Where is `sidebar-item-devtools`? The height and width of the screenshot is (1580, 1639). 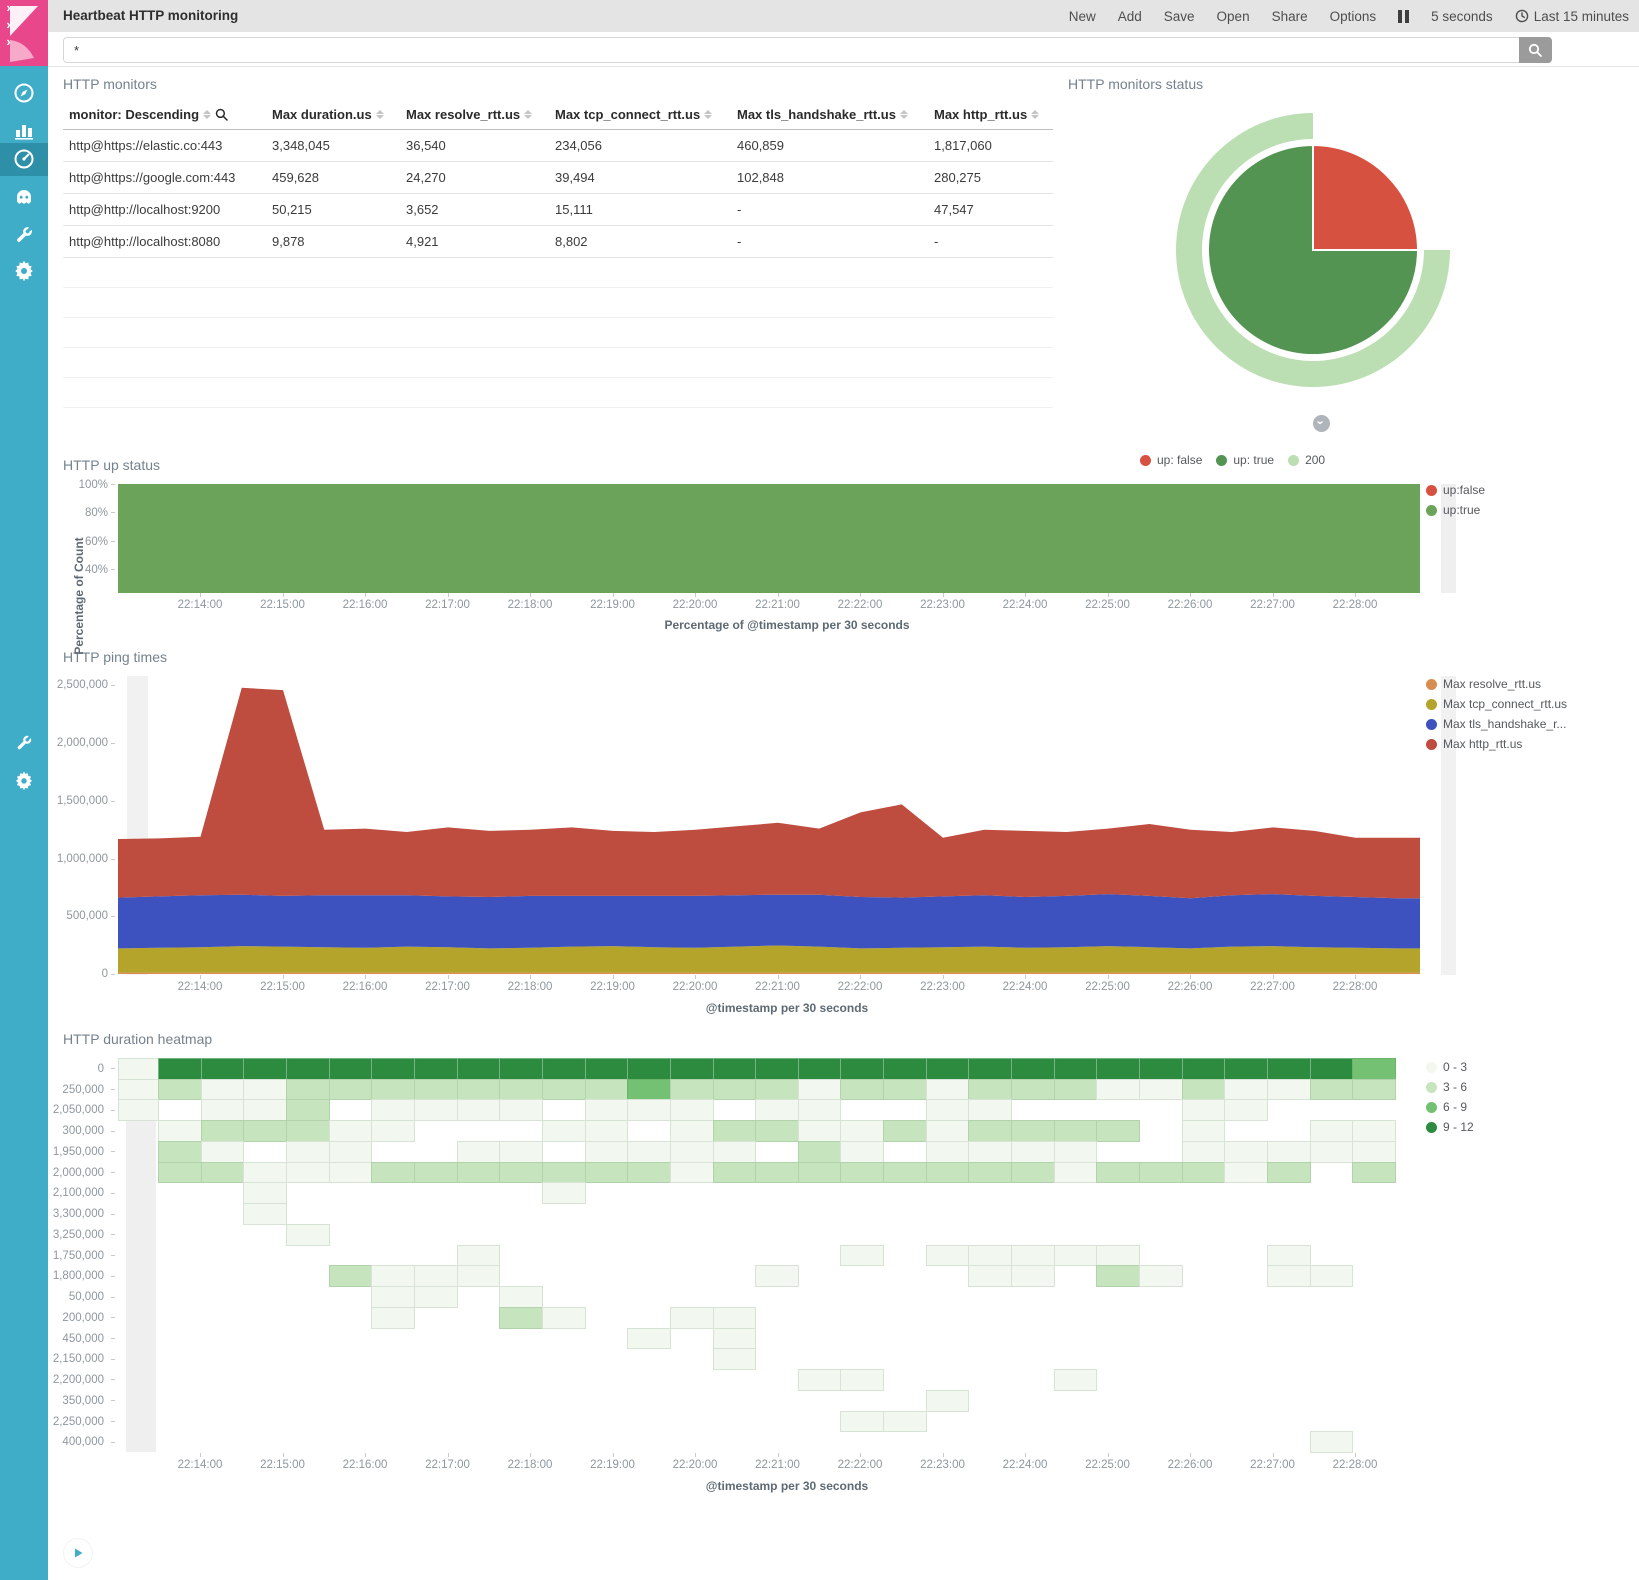
sidebar-item-devtools is located at coordinates (24, 235).